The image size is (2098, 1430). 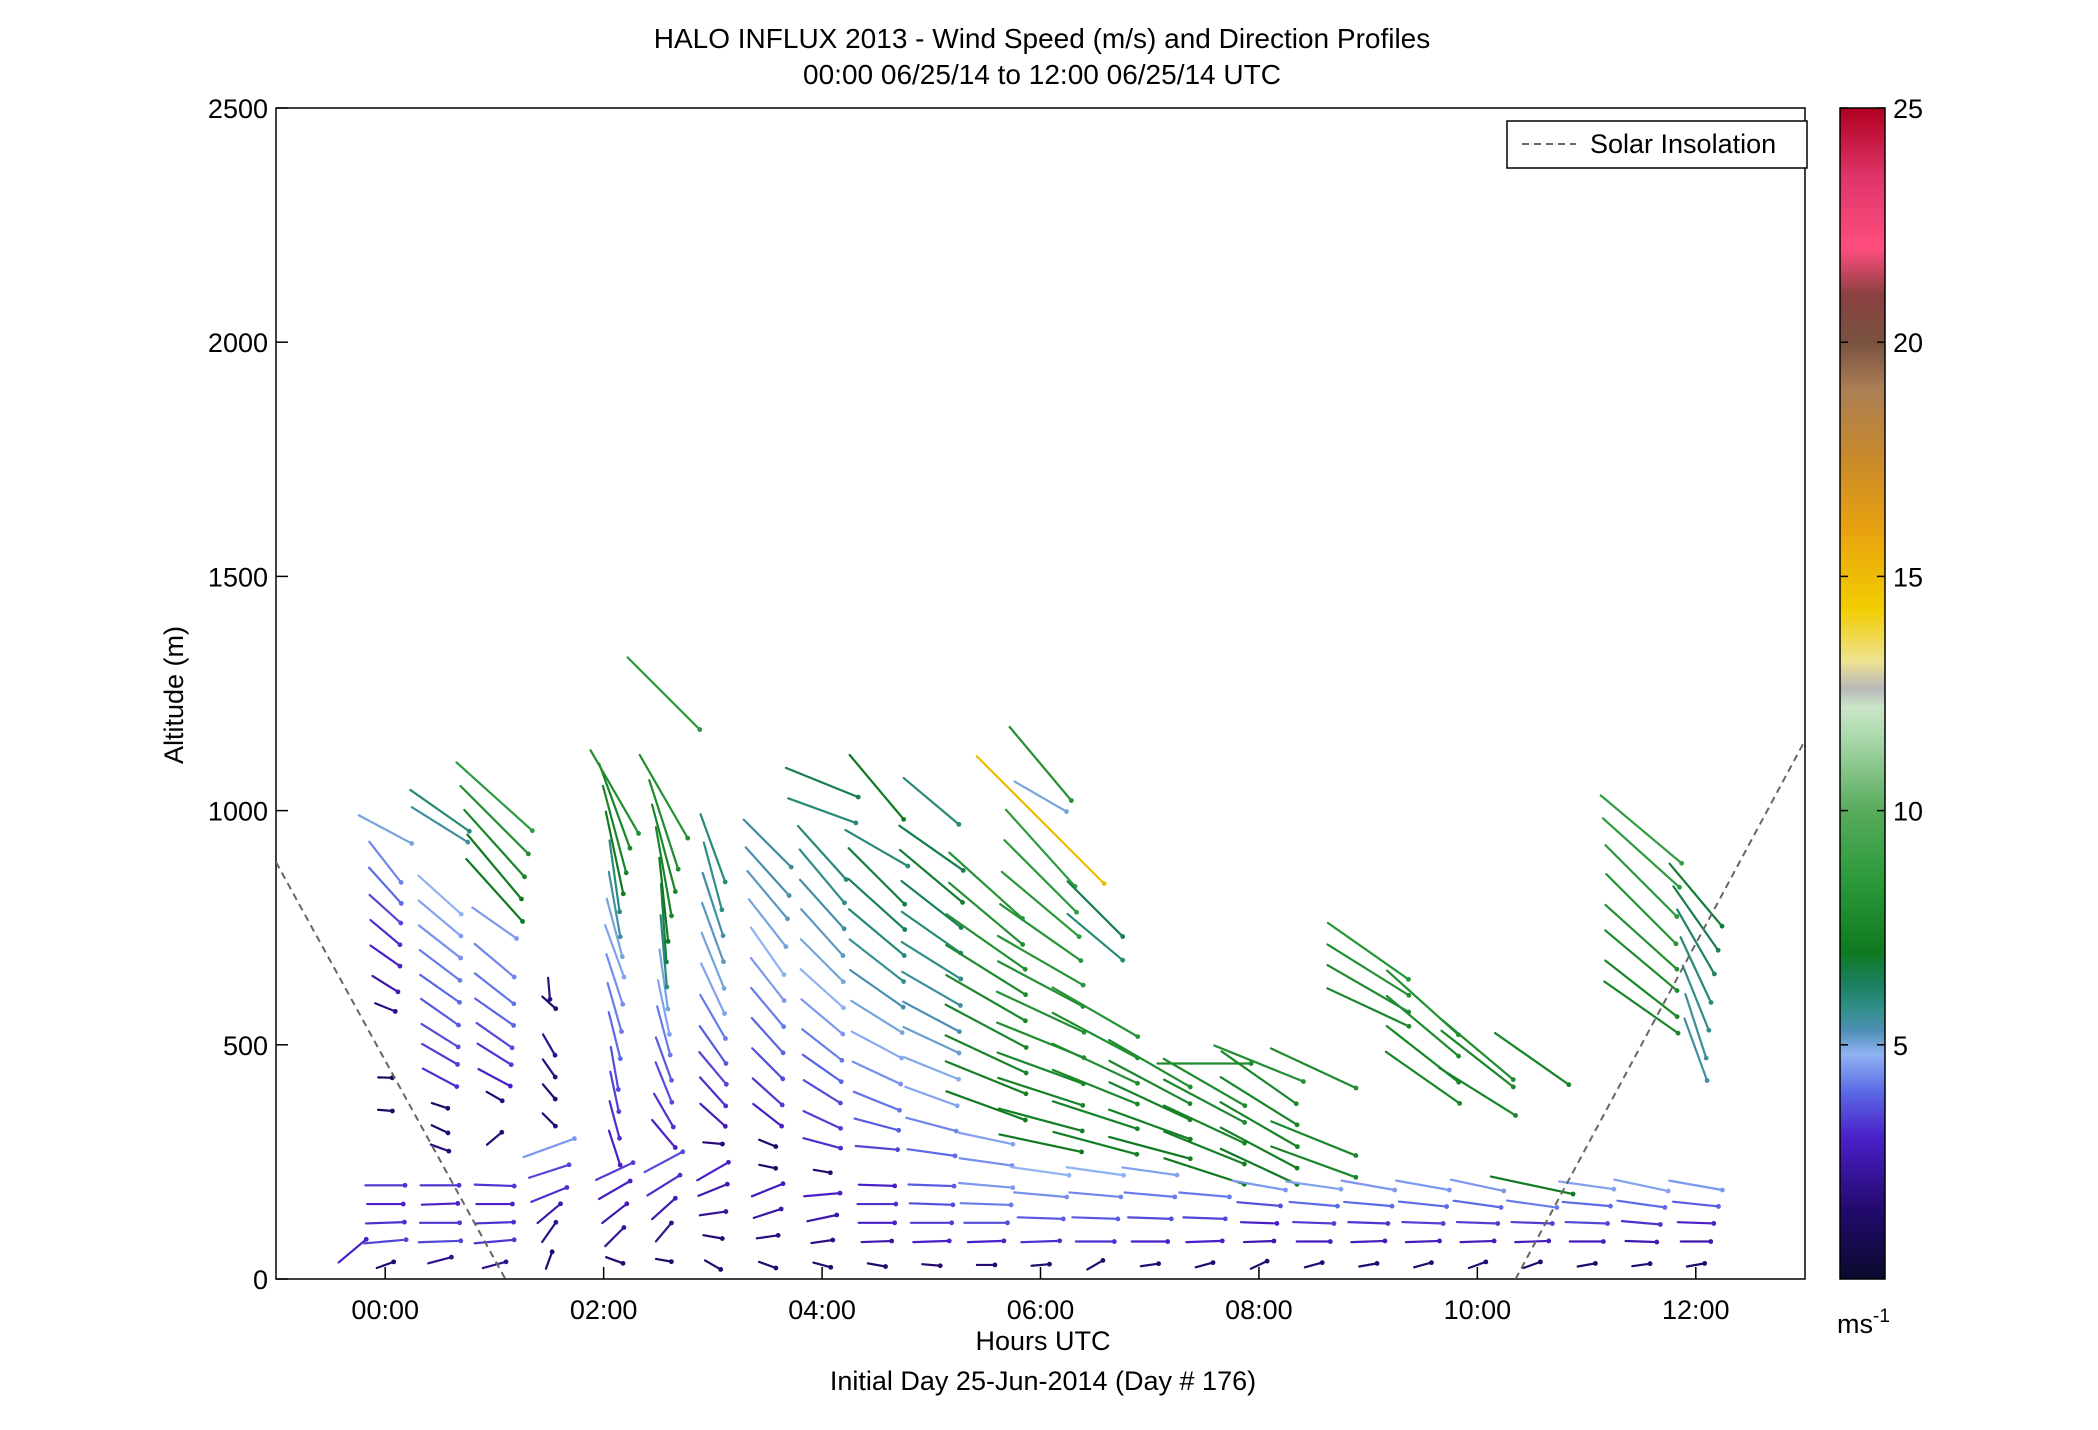 What do you see at coordinates (1042, 1341) in the screenshot?
I see `x-axis-label: Hours UTC` at bounding box center [1042, 1341].